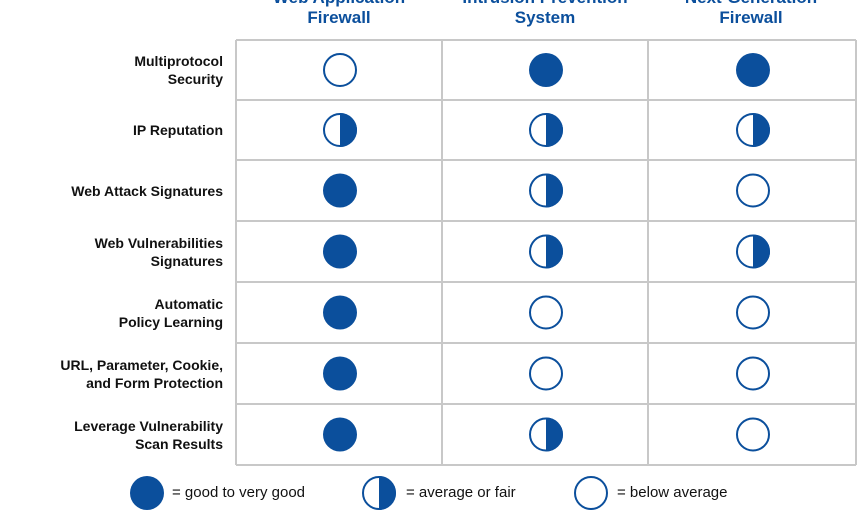 The image size is (866, 518). What do you see at coordinates (545, 17) in the screenshot?
I see `column-header-line: System` at bounding box center [545, 17].